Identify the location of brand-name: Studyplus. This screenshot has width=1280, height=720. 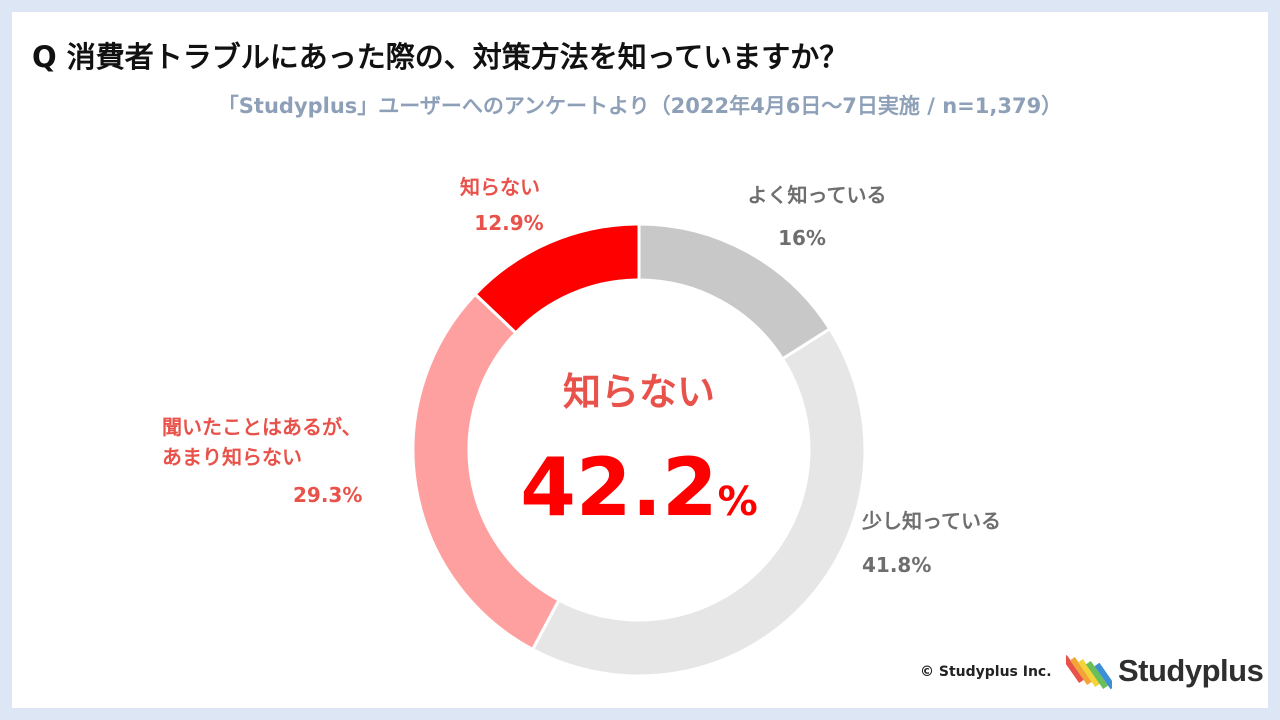
(1191, 670).